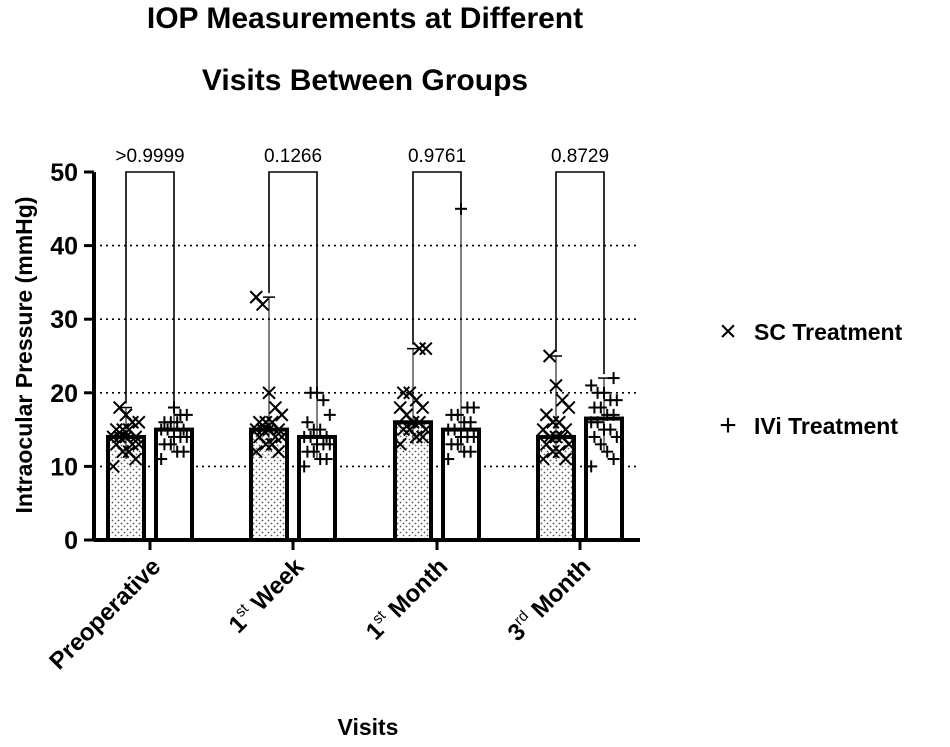 Image resolution: width=950 pixels, height=747 pixels. Describe the element at coordinates (810, 378) in the screenshot. I see `legend: × SC Treatment + IVi Treatment` at that location.